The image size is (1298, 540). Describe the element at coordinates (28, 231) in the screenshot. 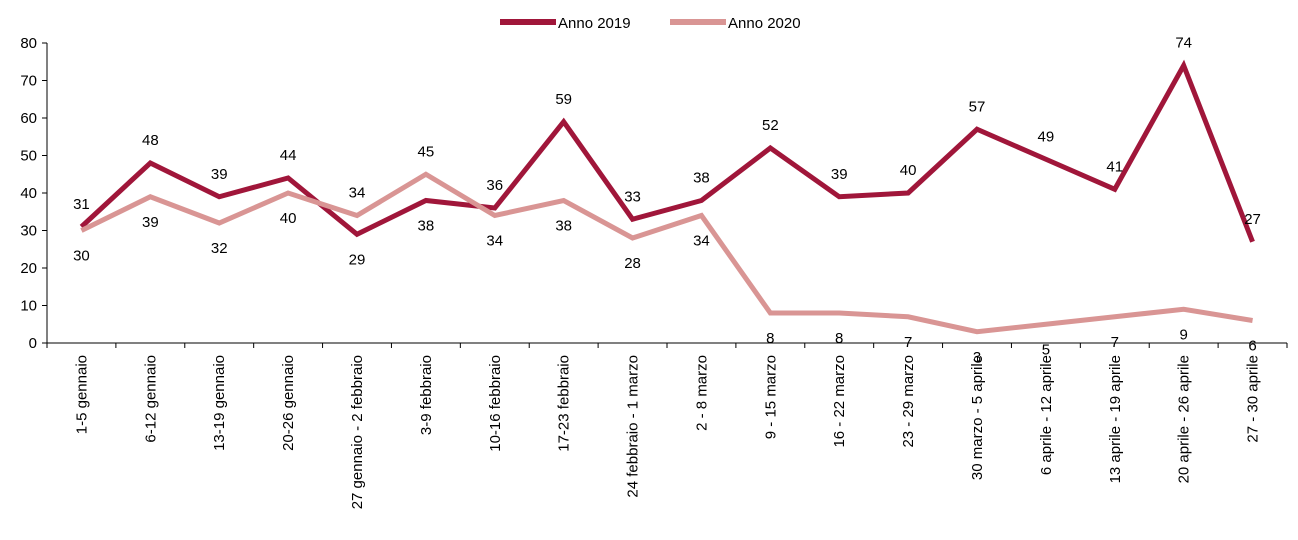

I see `y-tick-label: 30` at that location.